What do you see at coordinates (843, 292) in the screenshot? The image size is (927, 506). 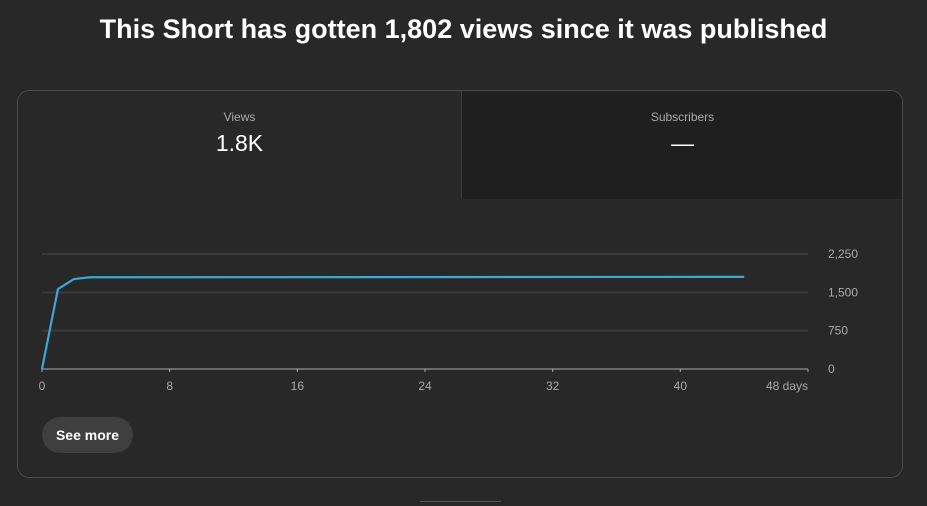 I see `y-tick-label: 1,500` at bounding box center [843, 292].